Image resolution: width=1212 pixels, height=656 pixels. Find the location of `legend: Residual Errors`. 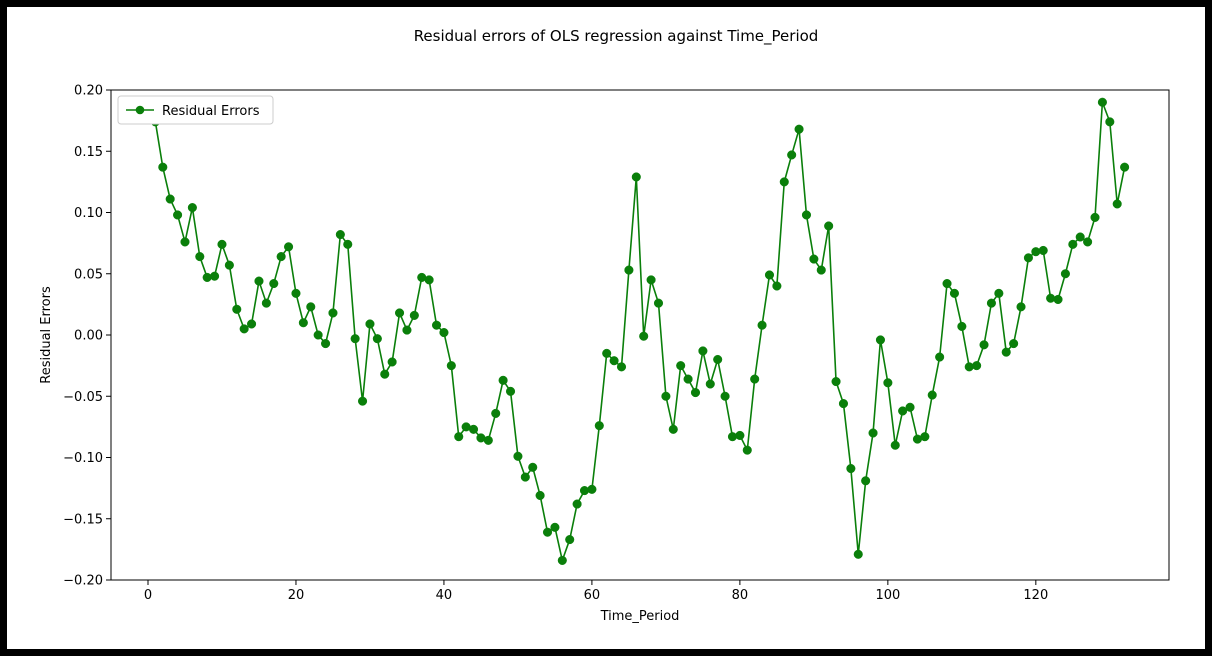

legend: Residual Errors is located at coordinates (195, 110).